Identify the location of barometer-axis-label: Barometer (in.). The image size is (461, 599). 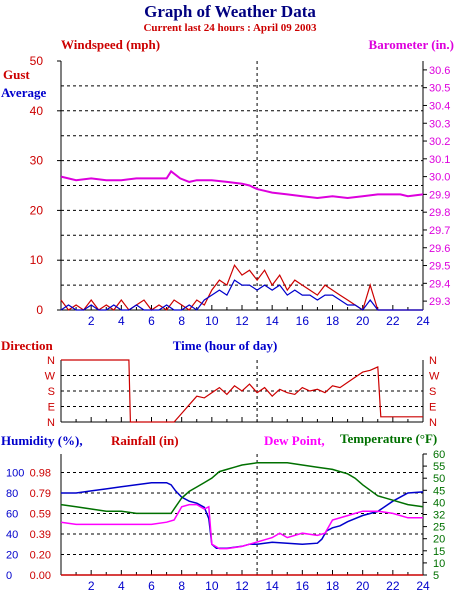
(411, 44).